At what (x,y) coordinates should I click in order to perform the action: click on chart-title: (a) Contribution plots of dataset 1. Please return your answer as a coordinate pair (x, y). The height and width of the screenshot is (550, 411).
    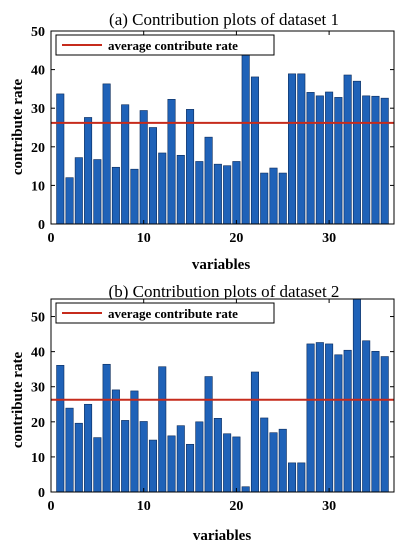
    Looking at the image, I should click on (224, 19).